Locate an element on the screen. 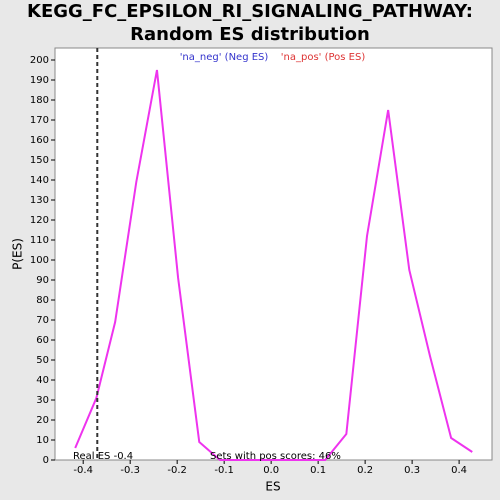 Image resolution: width=500 pixels, height=500 pixels. legend-label: 'na_pos' (Pos ES) is located at coordinates (323, 57).